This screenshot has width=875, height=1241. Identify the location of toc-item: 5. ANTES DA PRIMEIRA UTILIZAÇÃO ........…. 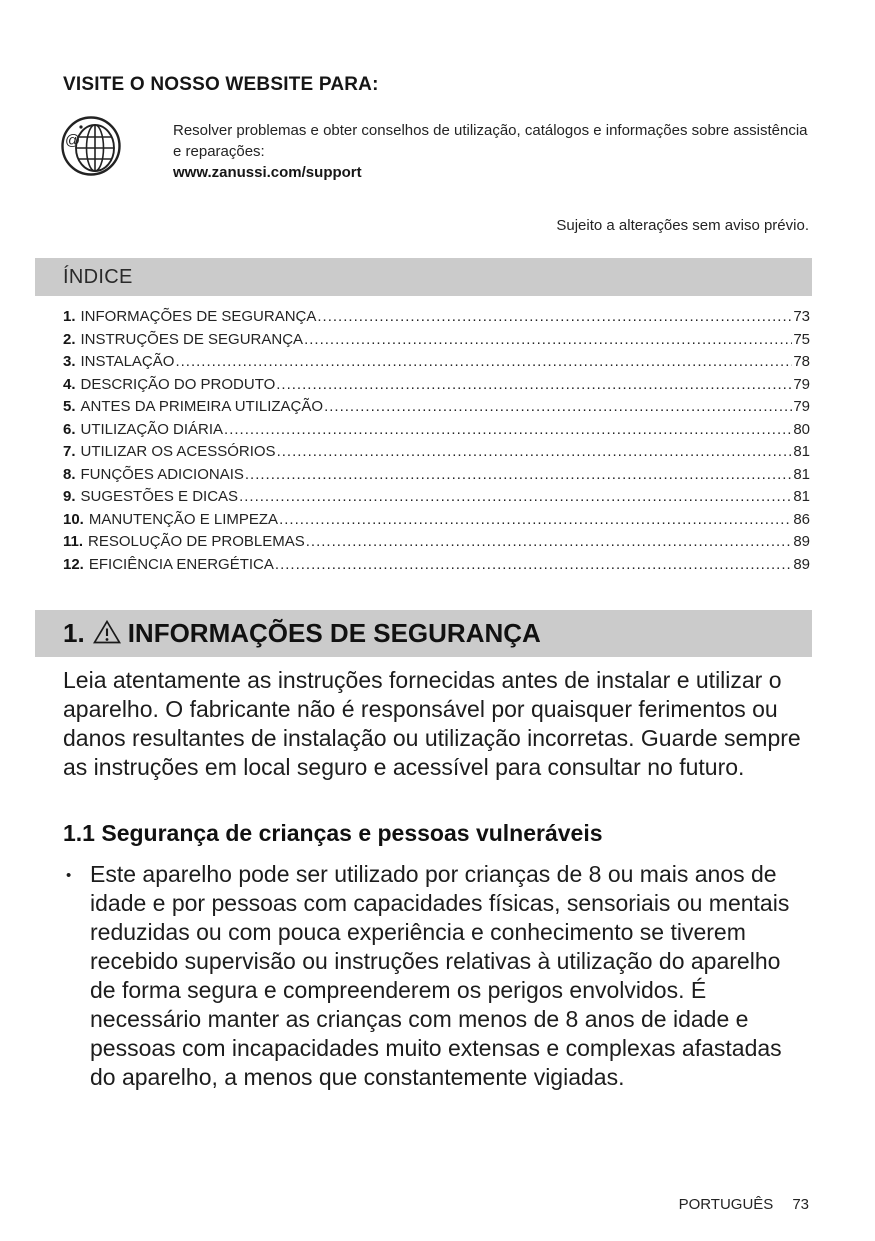
(436, 407).